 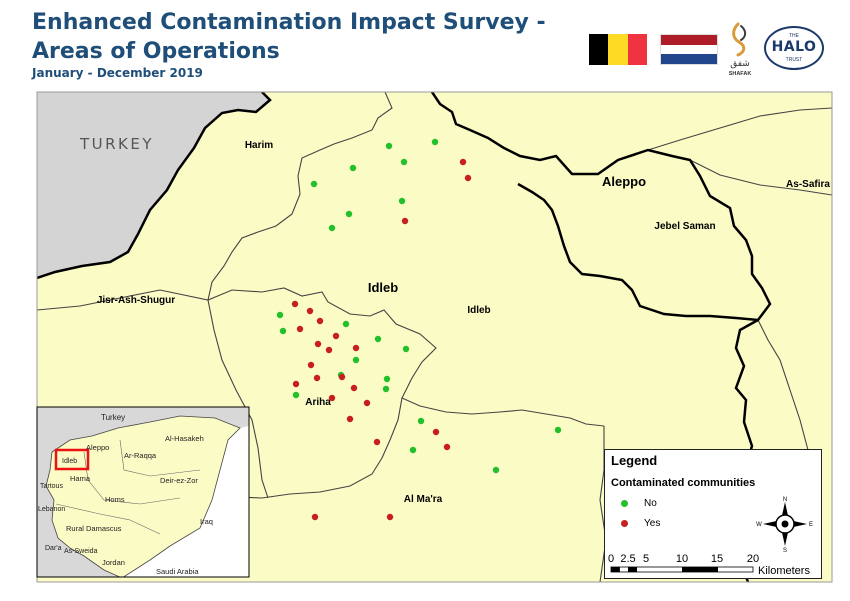 What do you see at coordinates (682, 559) in the screenshot?
I see `scale-tick-10: 10` at bounding box center [682, 559].